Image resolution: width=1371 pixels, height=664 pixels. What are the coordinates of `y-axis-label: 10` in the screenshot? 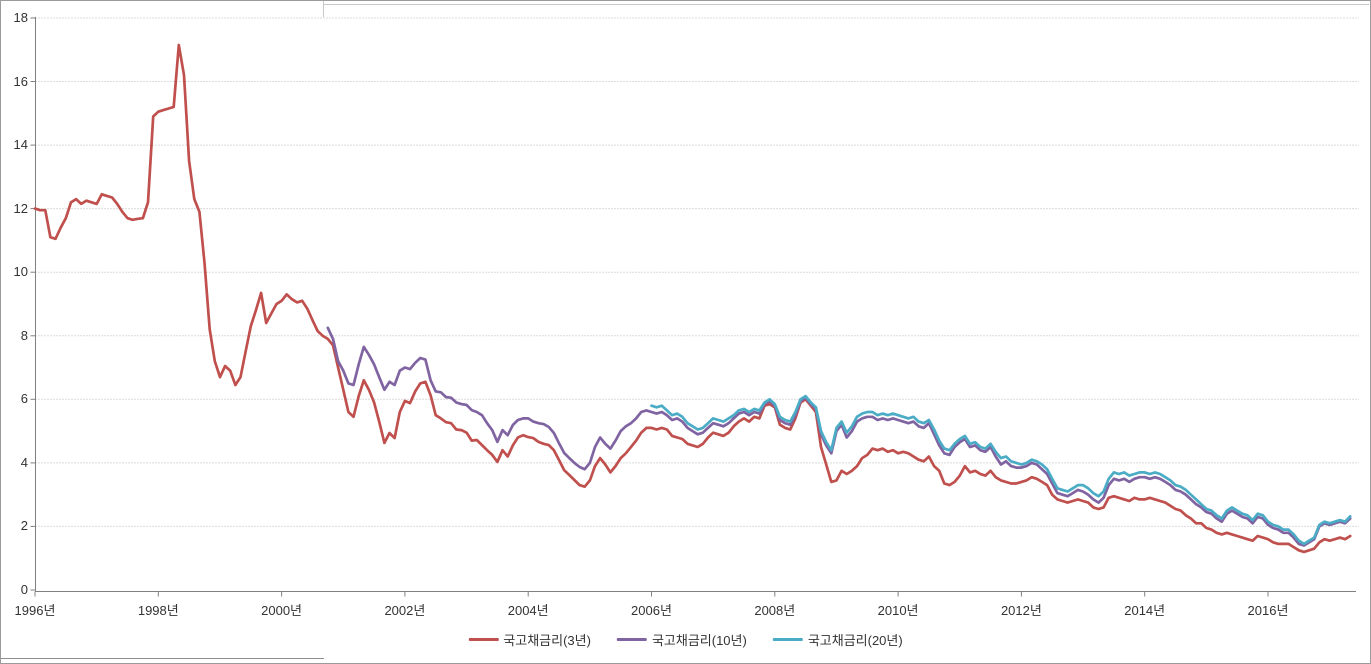 It's located at (20, 272).